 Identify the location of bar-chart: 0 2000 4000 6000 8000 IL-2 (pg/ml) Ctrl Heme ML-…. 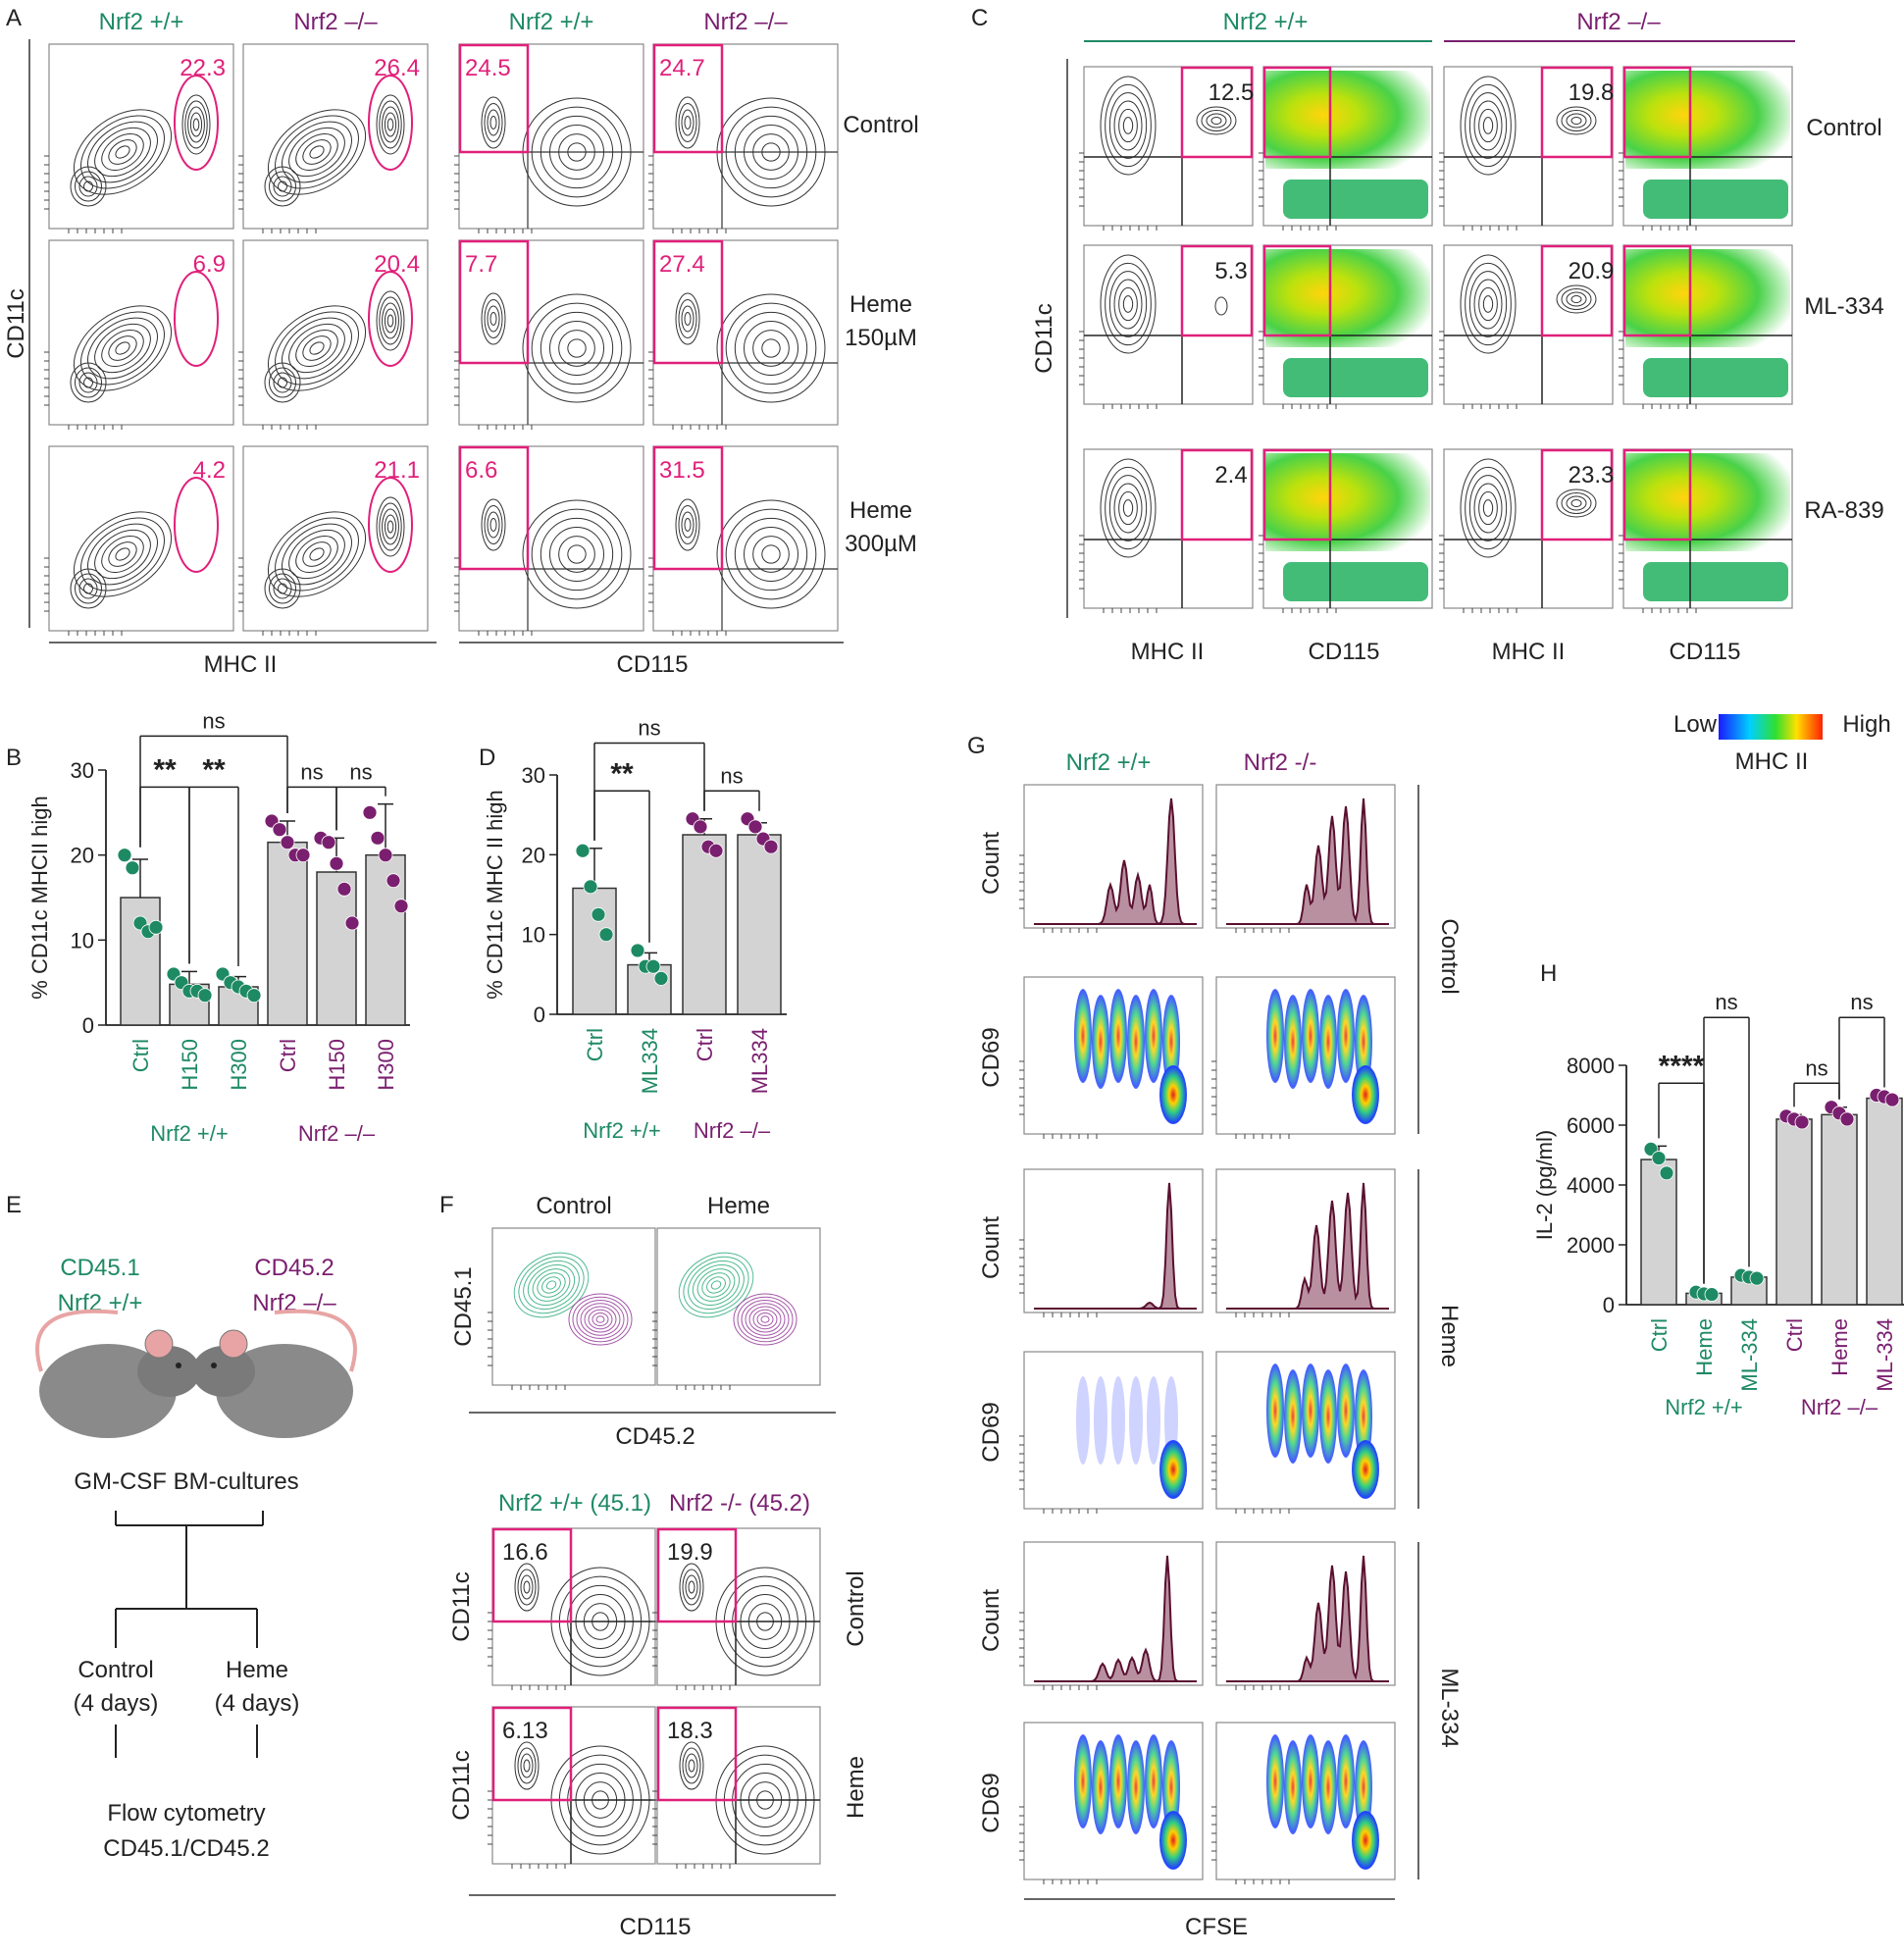
(1718, 1204).